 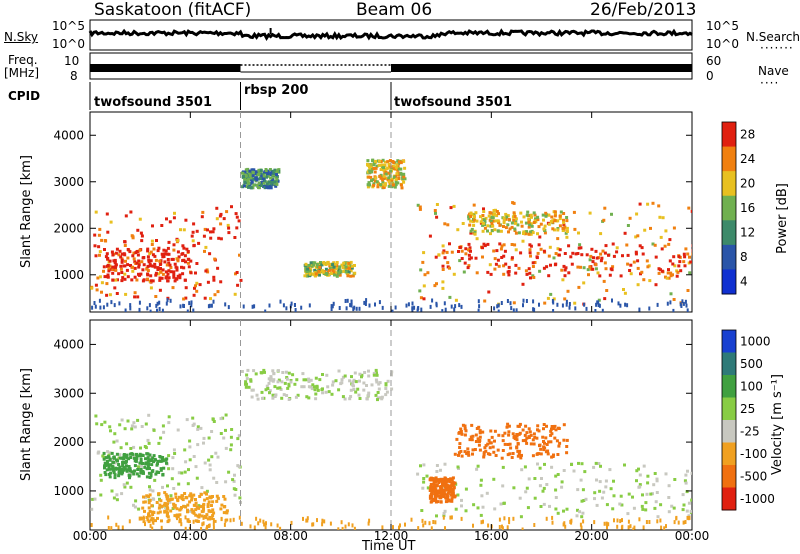 What do you see at coordinates (747, 208) in the screenshot?
I see `power-cbar-tick-3: 16` at bounding box center [747, 208].